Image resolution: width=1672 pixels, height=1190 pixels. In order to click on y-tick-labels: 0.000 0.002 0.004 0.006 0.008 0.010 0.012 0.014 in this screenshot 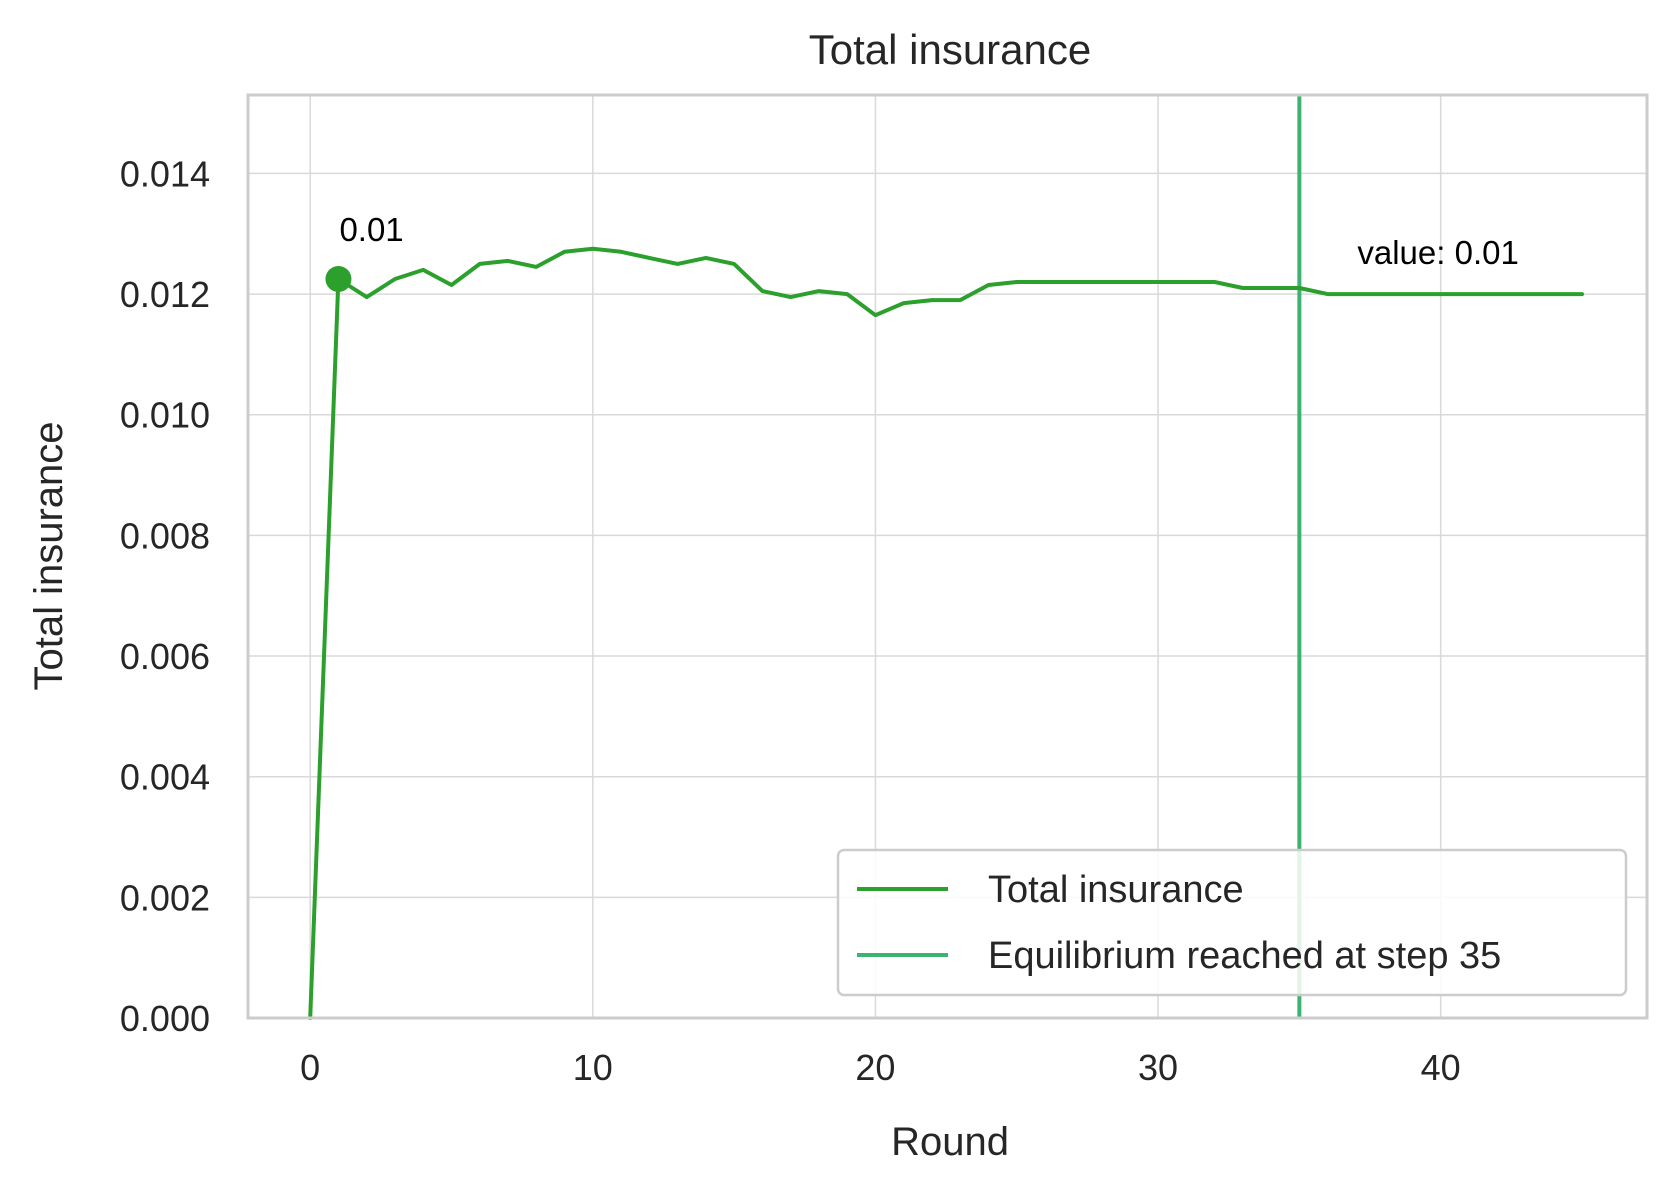, I will do `click(165, 596)`.